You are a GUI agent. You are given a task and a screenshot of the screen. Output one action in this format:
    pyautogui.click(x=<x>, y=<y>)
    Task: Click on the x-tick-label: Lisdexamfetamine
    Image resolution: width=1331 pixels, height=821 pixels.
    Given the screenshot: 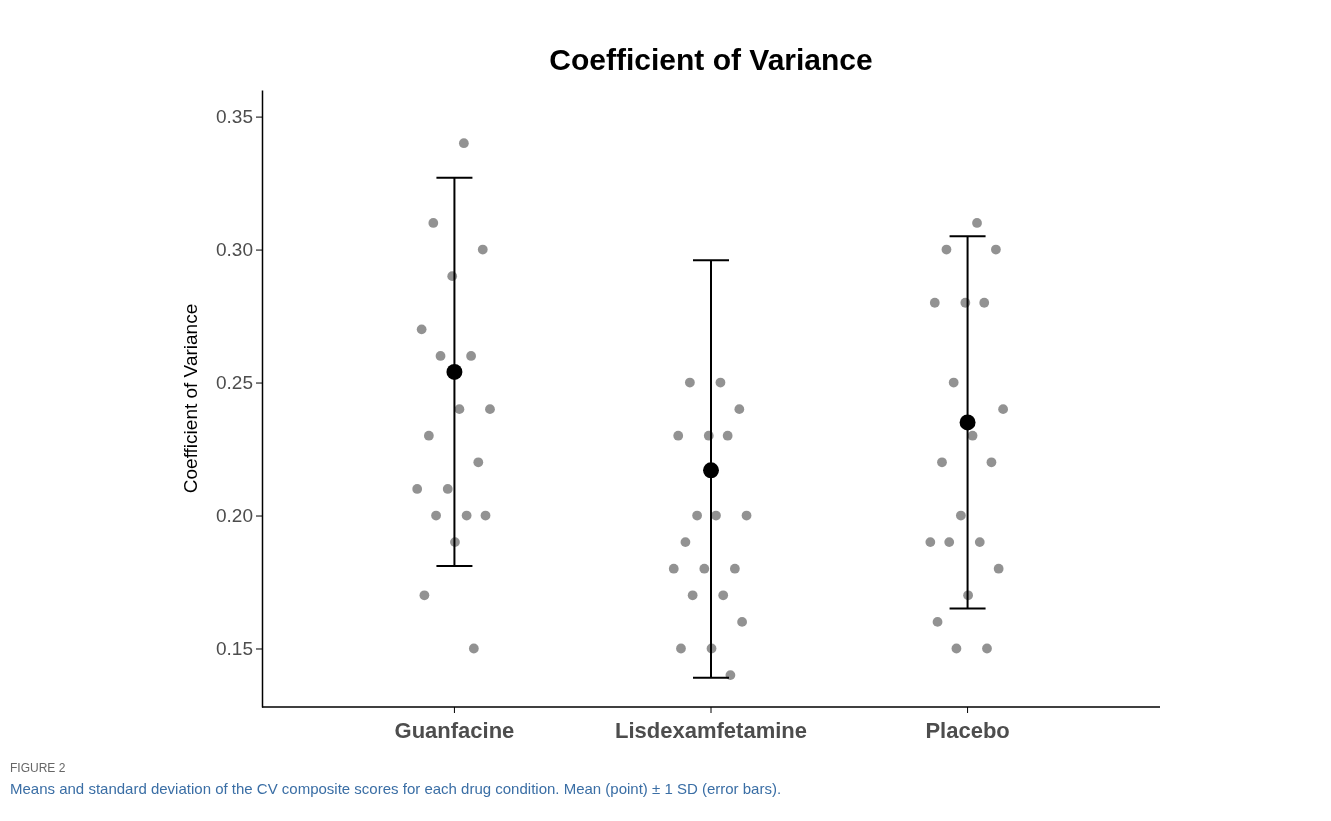 What is the action you would take?
    pyautogui.click(x=711, y=730)
    